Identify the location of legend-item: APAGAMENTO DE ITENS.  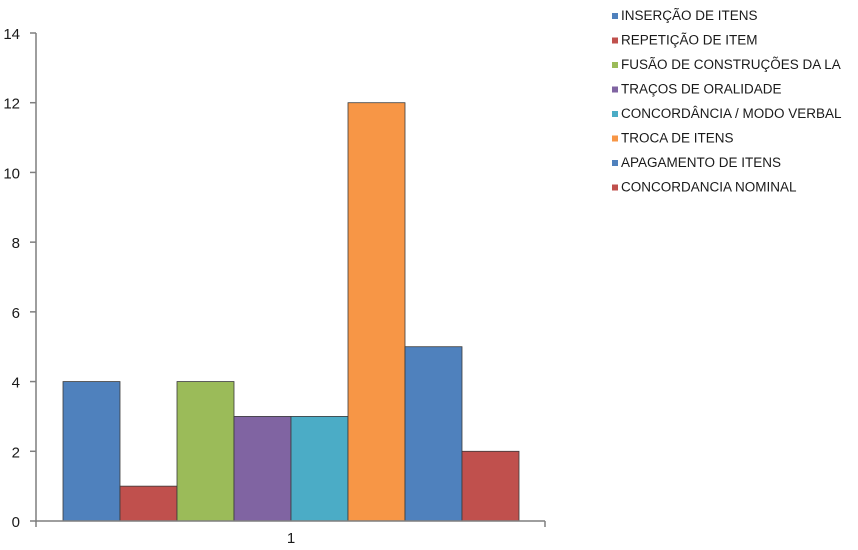
(696, 162).